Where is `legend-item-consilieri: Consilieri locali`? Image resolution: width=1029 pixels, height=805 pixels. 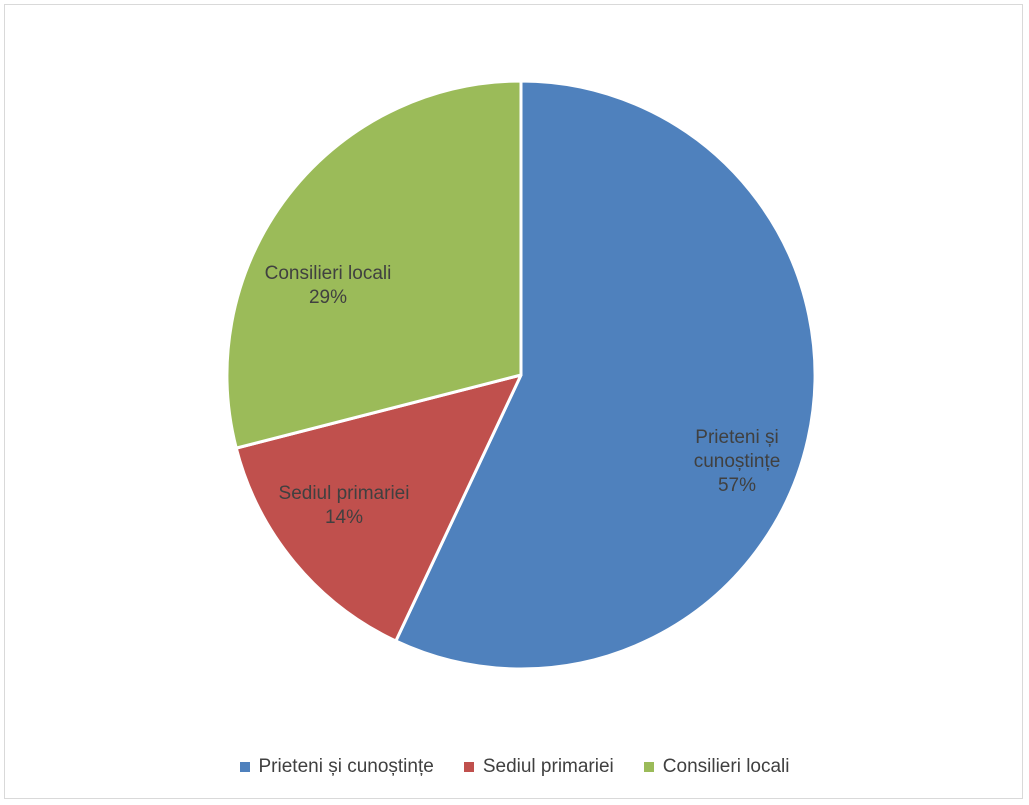
legend-item-consilieri: Consilieri locali is located at coordinates (716, 767).